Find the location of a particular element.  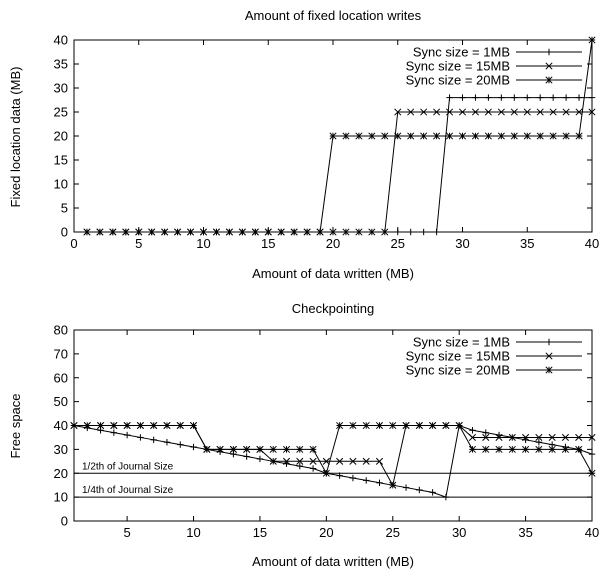

y-axis-label: Free space is located at coordinates (15, 425).